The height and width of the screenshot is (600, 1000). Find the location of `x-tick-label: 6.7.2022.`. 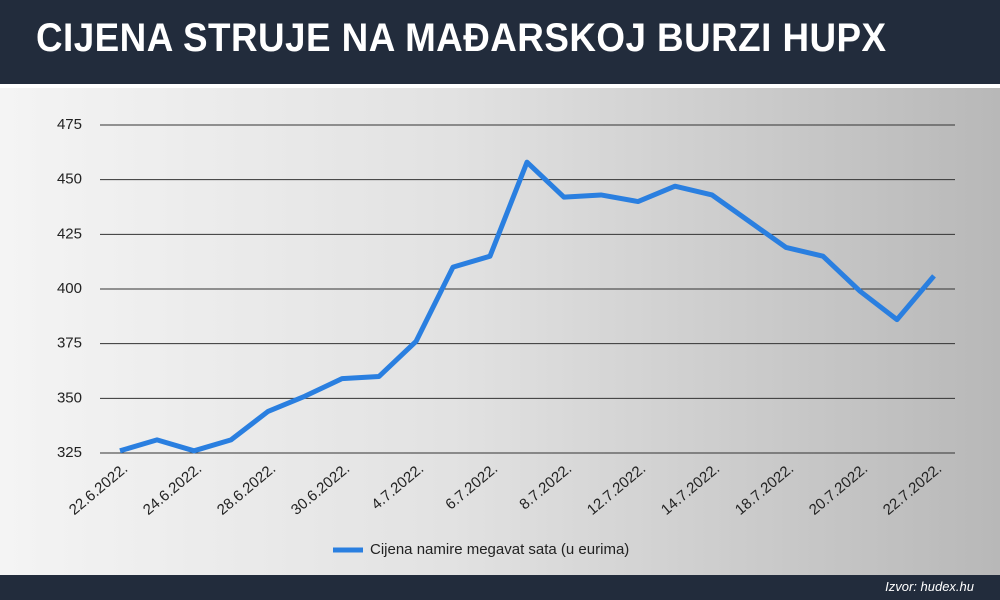

x-tick-label: 6.7.2022. is located at coordinates (471, 486).